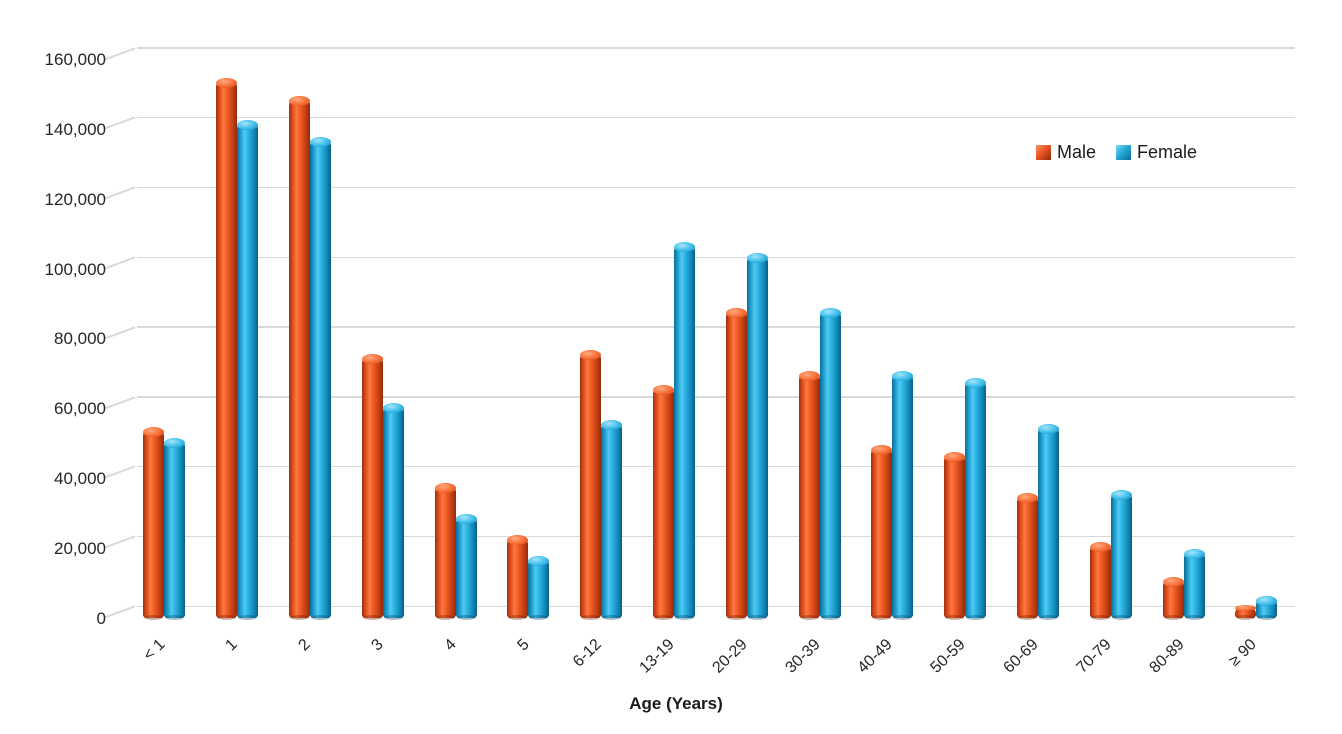 This screenshot has width=1342, height=734. What do you see at coordinates (1156, 152) in the screenshot?
I see `legend-item-female: Female` at bounding box center [1156, 152].